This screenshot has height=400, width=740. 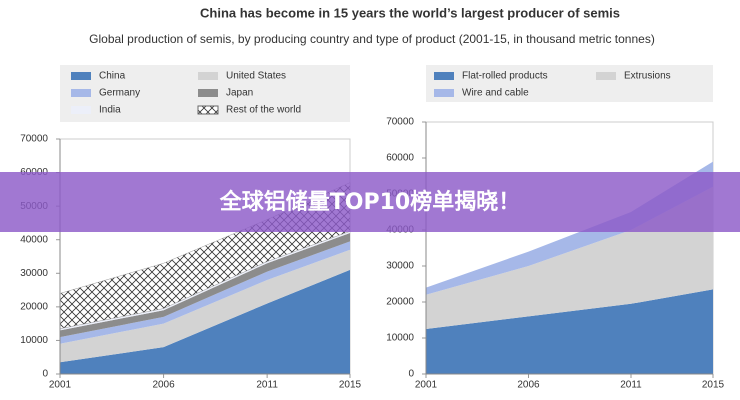 I want to click on legend-label: Extrusions, so click(x=647, y=76).